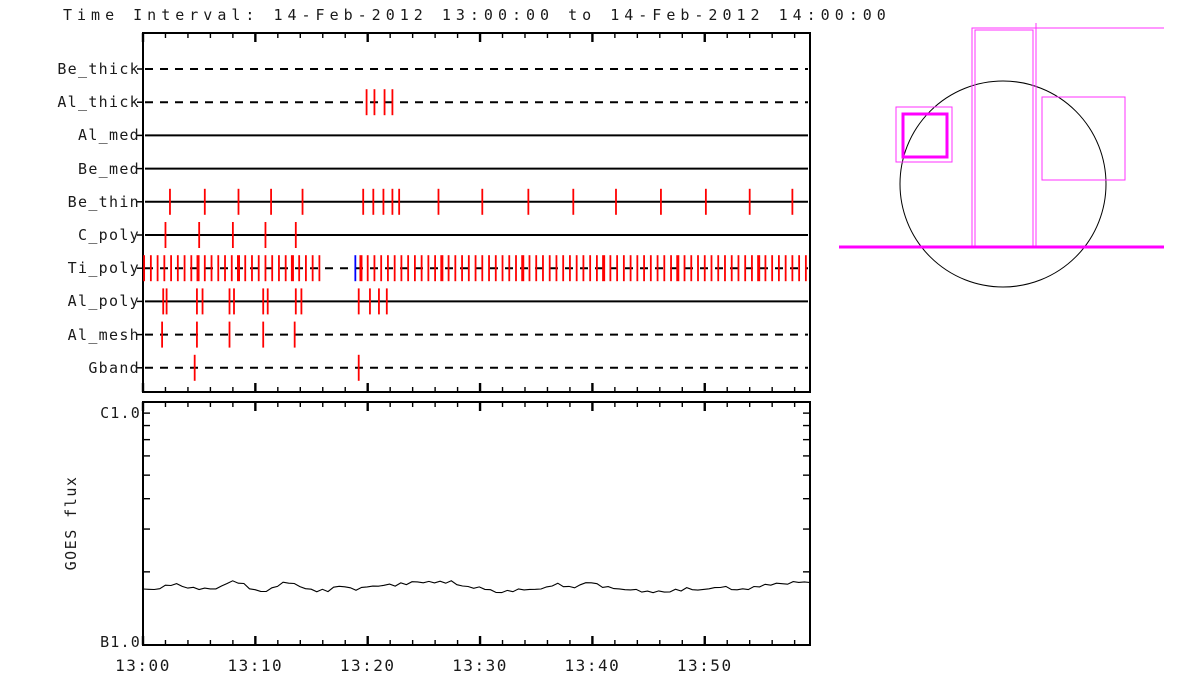 Image resolution: width=1200 pixels, height=700 pixels. Describe the element at coordinates (367, 665) in the screenshot. I see `x-tick-label-13:20: 13:20` at that location.